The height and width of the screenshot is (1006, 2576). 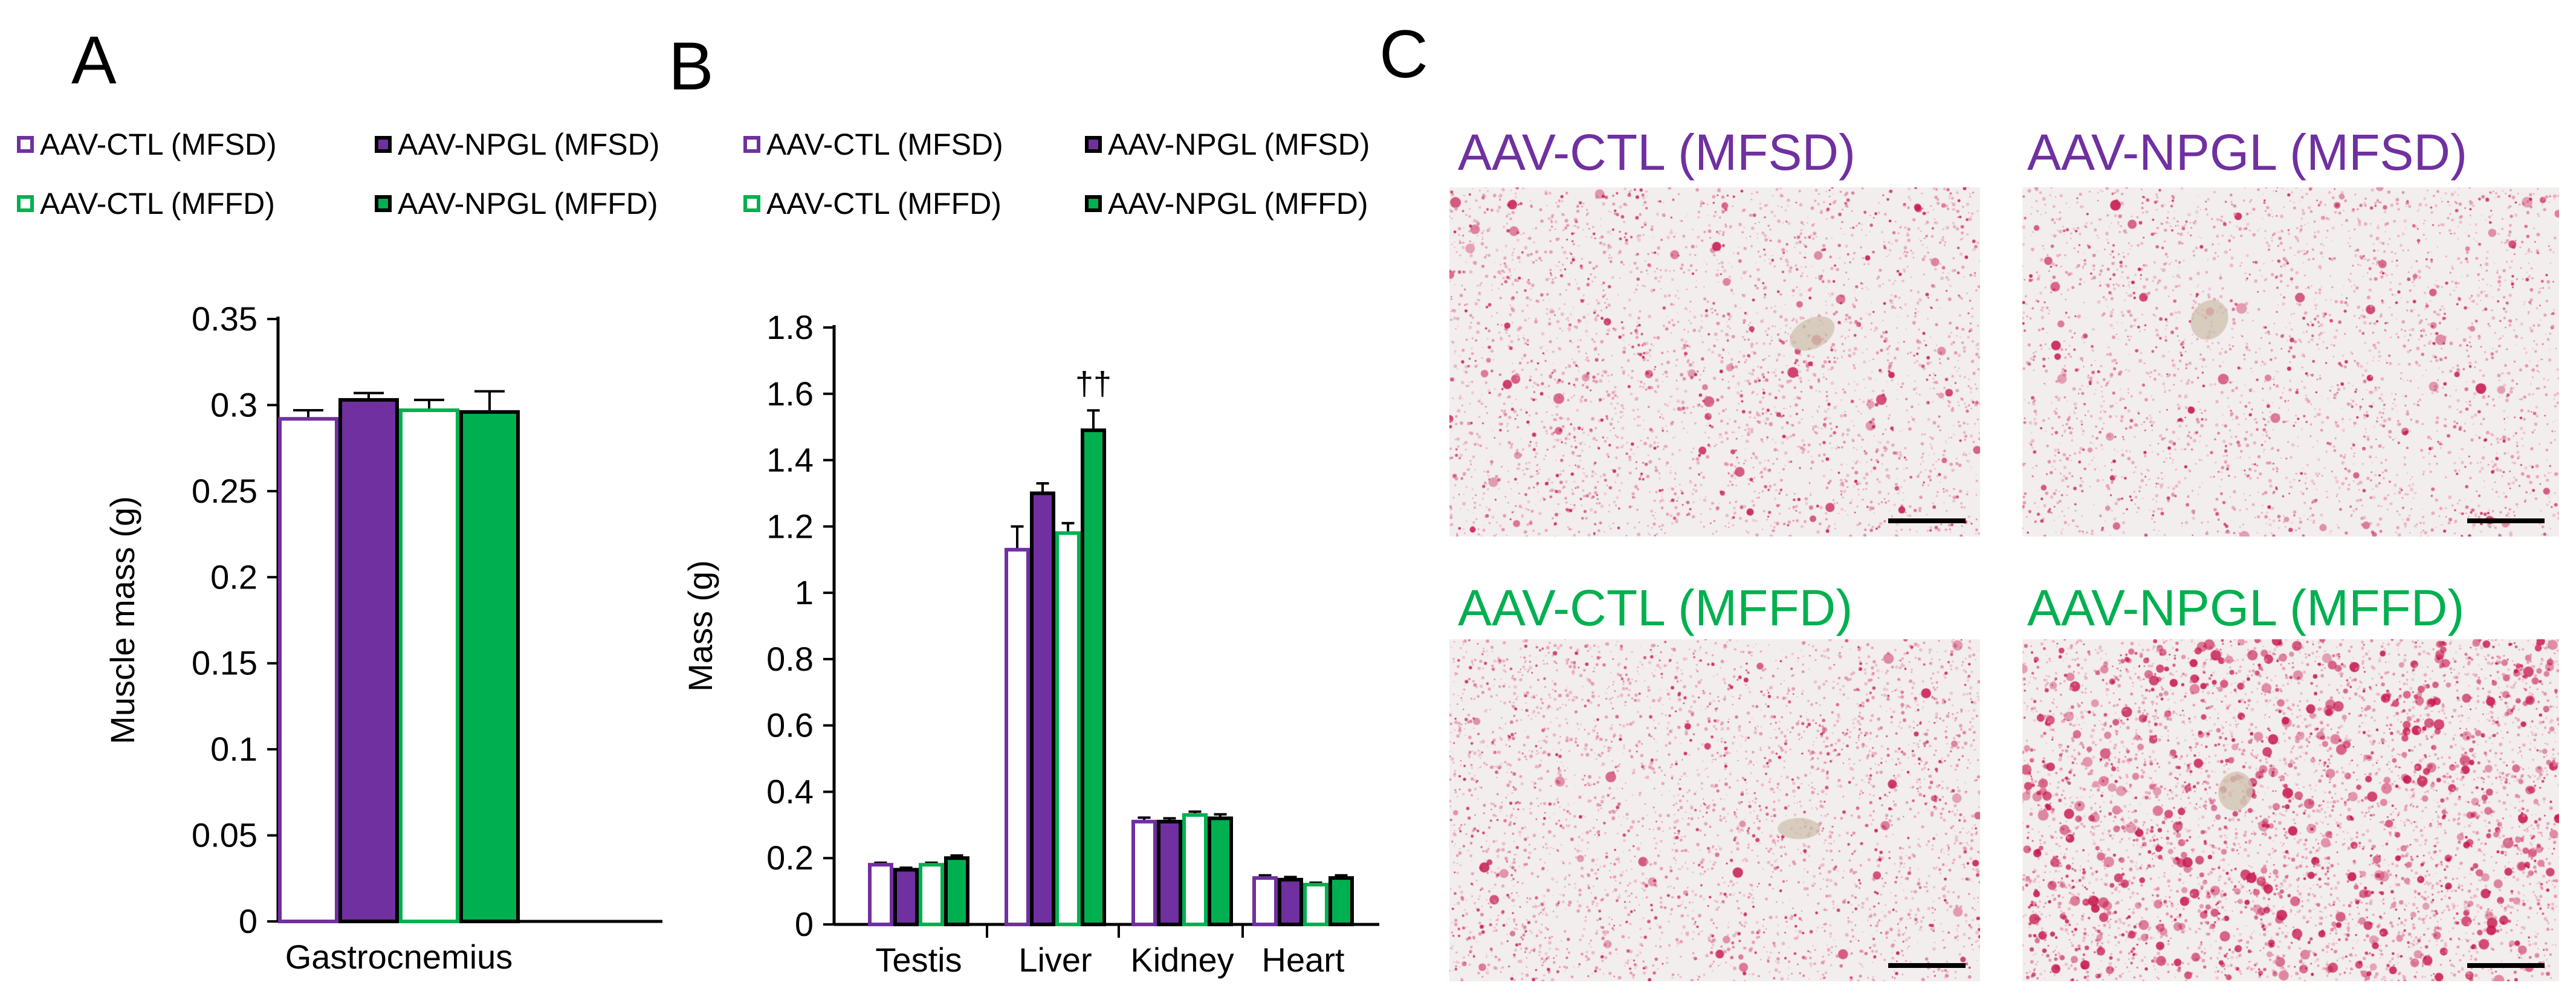 I want to click on x-tick-label: Kidney, so click(x=1182, y=960).